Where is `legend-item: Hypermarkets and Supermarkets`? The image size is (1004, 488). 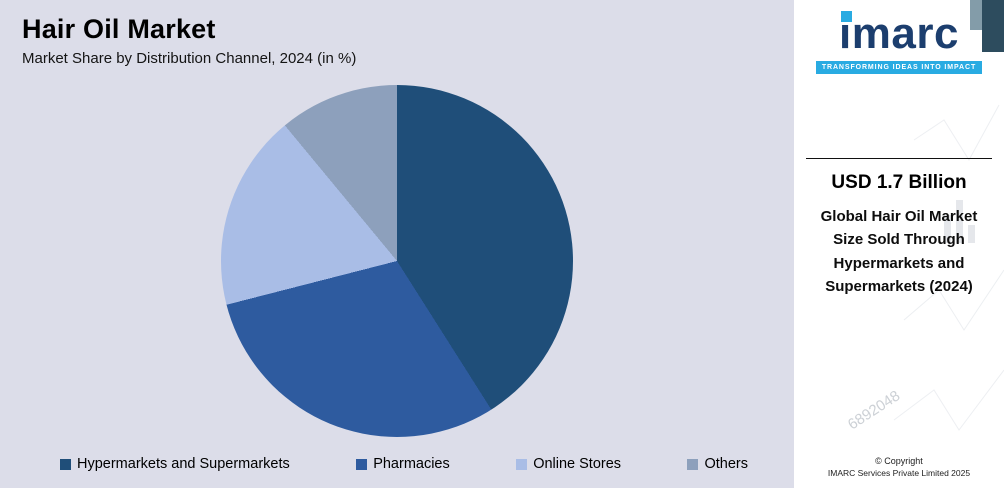
legend-item: Hypermarkets and Supermarkets is located at coordinates (175, 464).